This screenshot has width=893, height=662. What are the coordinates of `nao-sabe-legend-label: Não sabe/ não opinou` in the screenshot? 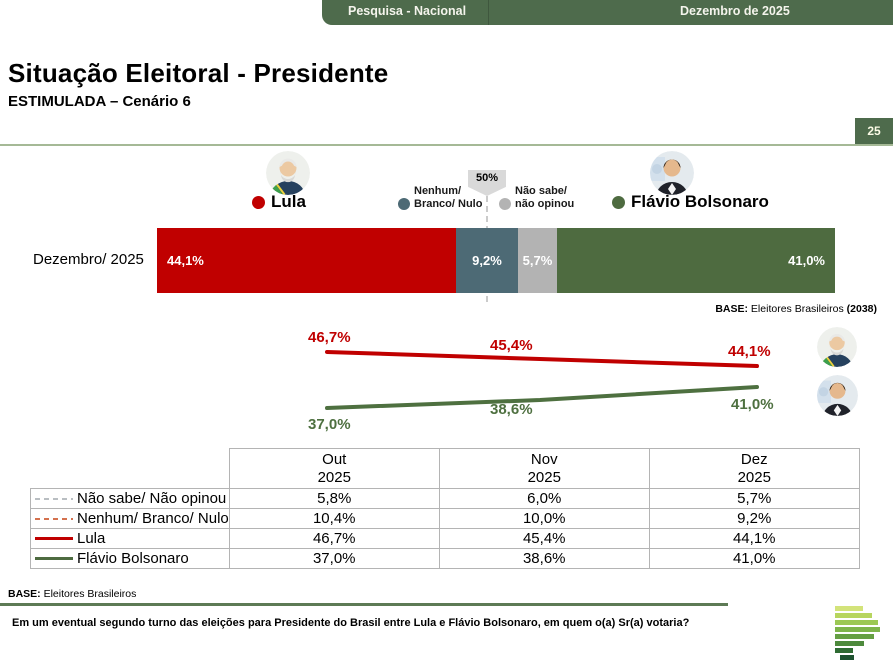 It's located at (544, 198).